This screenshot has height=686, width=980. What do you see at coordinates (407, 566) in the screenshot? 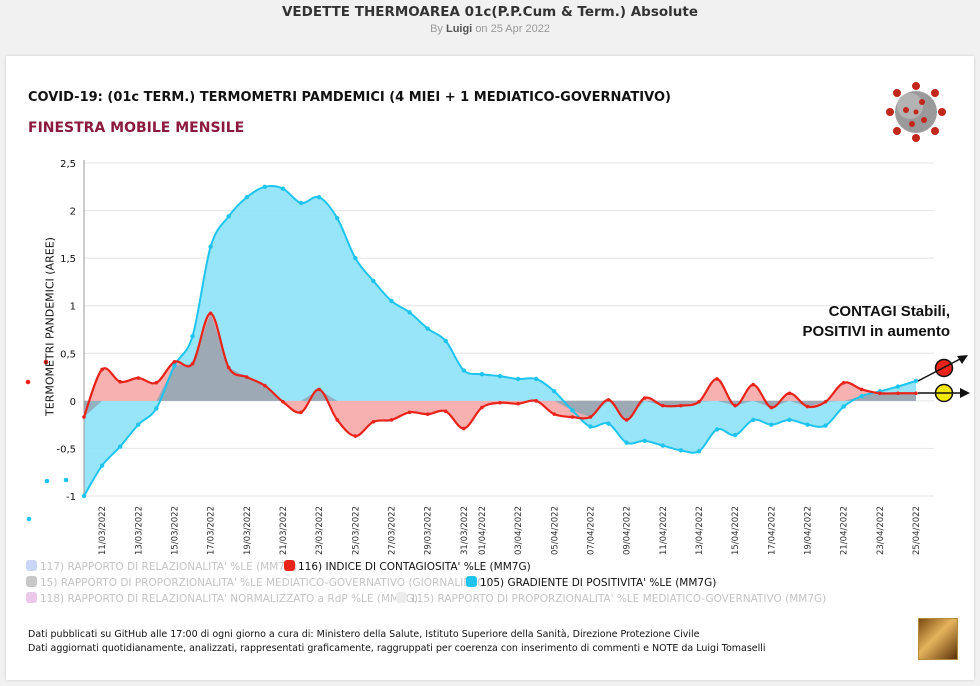
I see `legend-item: 116) INDICE DI CONTAGIOSITA' %LE (MM7G)` at bounding box center [407, 566].